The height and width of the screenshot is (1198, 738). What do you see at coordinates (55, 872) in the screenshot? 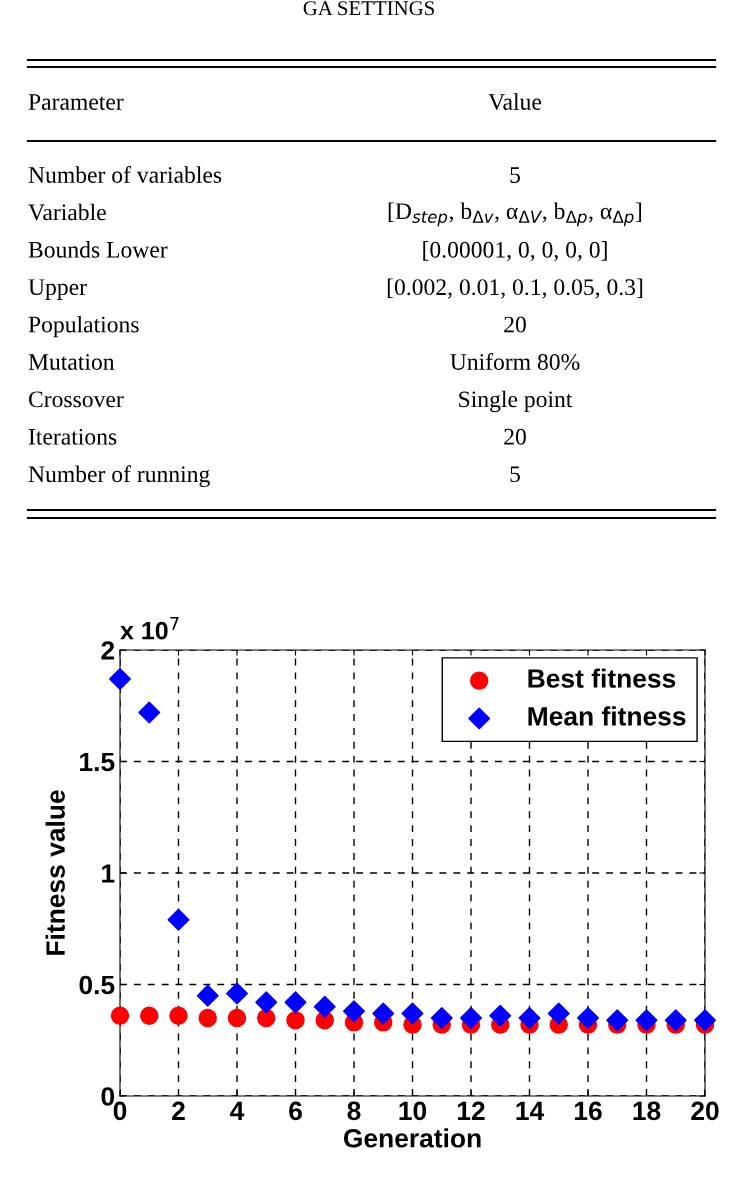
I see `y-axis-title: Fitness value` at bounding box center [55, 872].